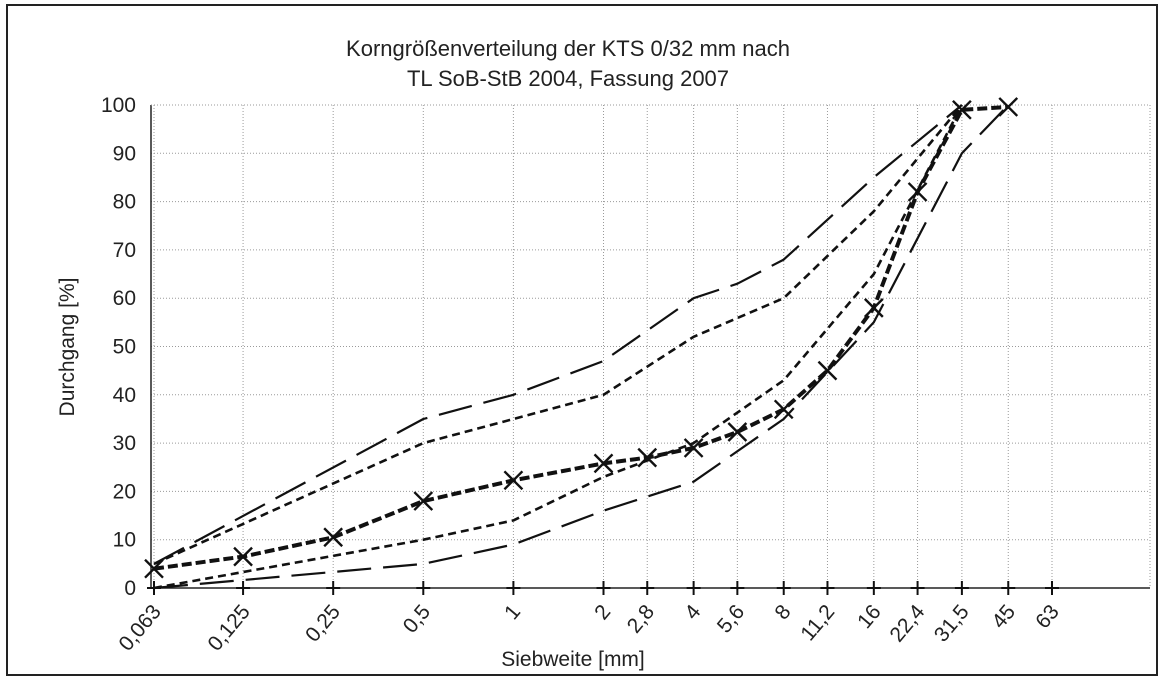 The height and width of the screenshot is (681, 1165). Describe the element at coordinates (124, 540) in the screenshot. I see `y-tick-label: 10` at that location.